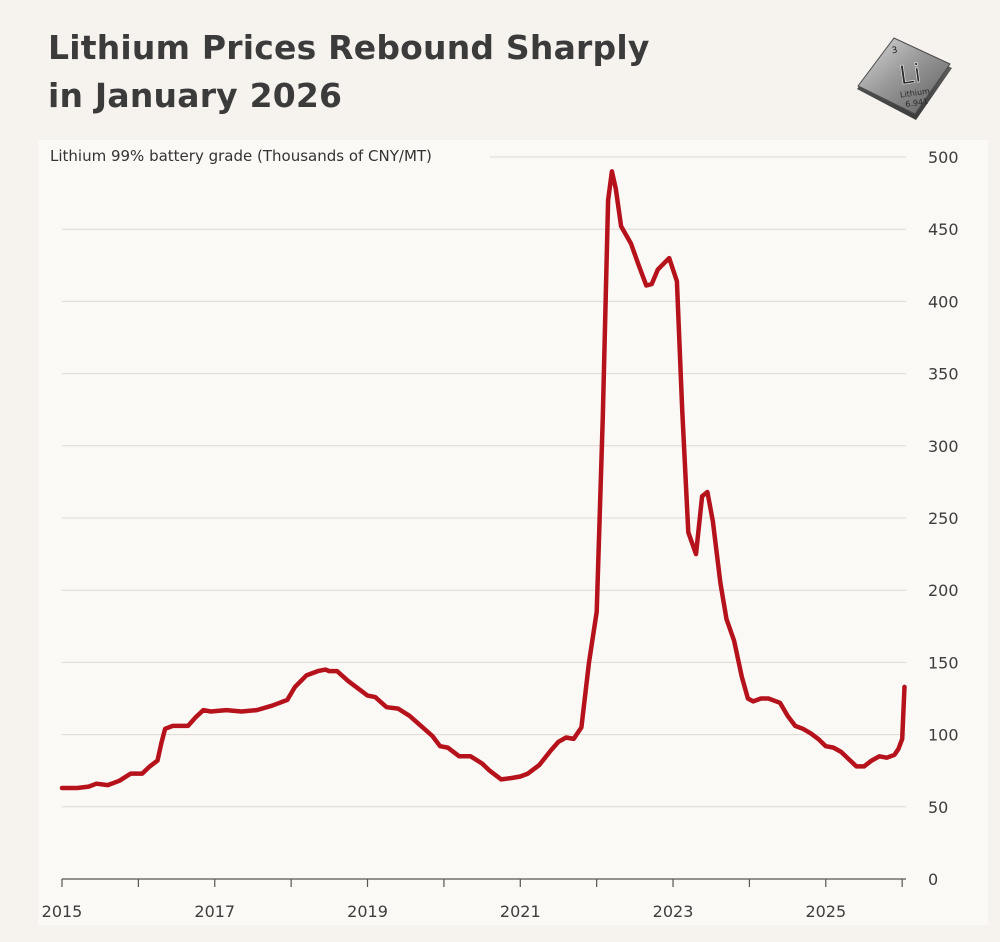  What do you see at coordinates (943, 229) in the screenshot?
I see `y-tick-label: 450` at bounding box center [943, 229].